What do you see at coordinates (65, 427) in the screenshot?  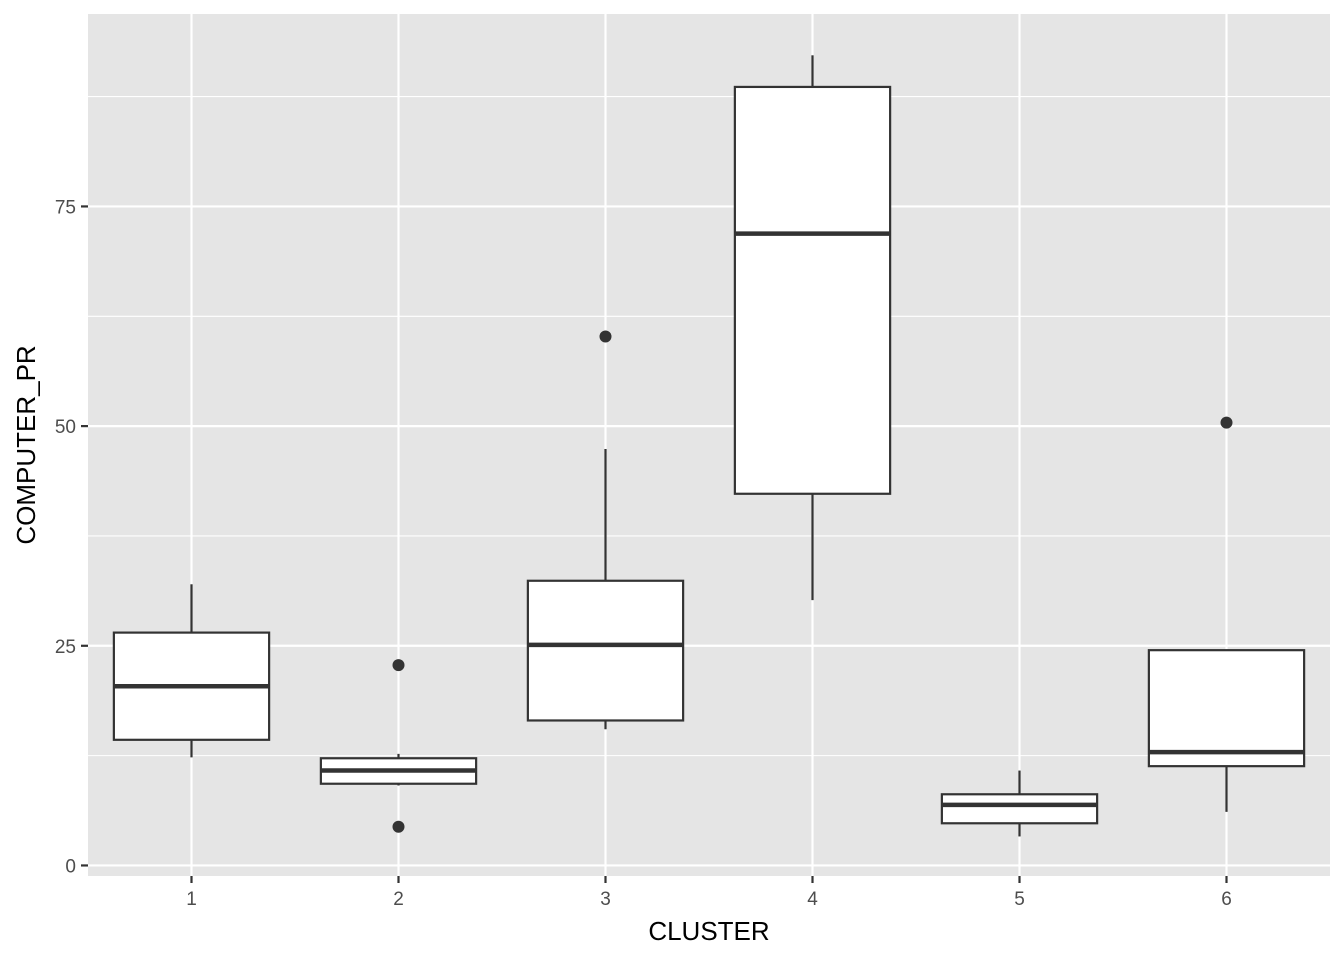 I see `y-tick-label: 50` at bounding box center [65, 427].